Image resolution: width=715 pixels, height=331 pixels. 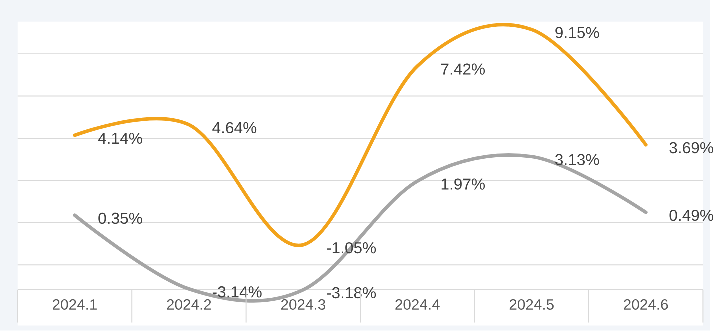 I want to click on x-tick-label: 2024.4, so click(x=418, y=305).